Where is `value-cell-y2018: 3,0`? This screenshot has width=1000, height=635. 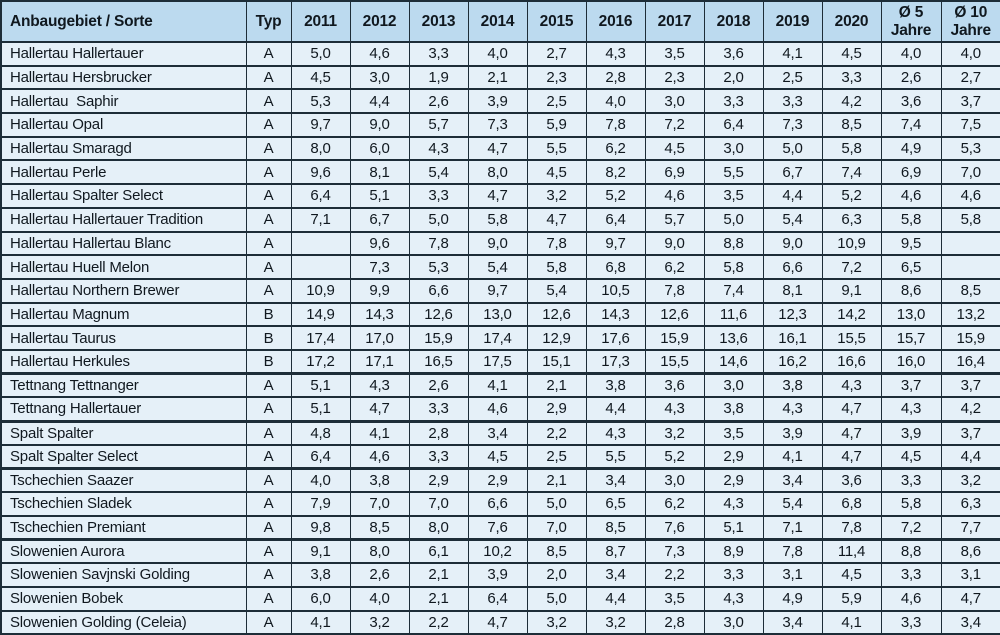 value-cell-y2018: 3,0 is located at coordinates (733, 148).